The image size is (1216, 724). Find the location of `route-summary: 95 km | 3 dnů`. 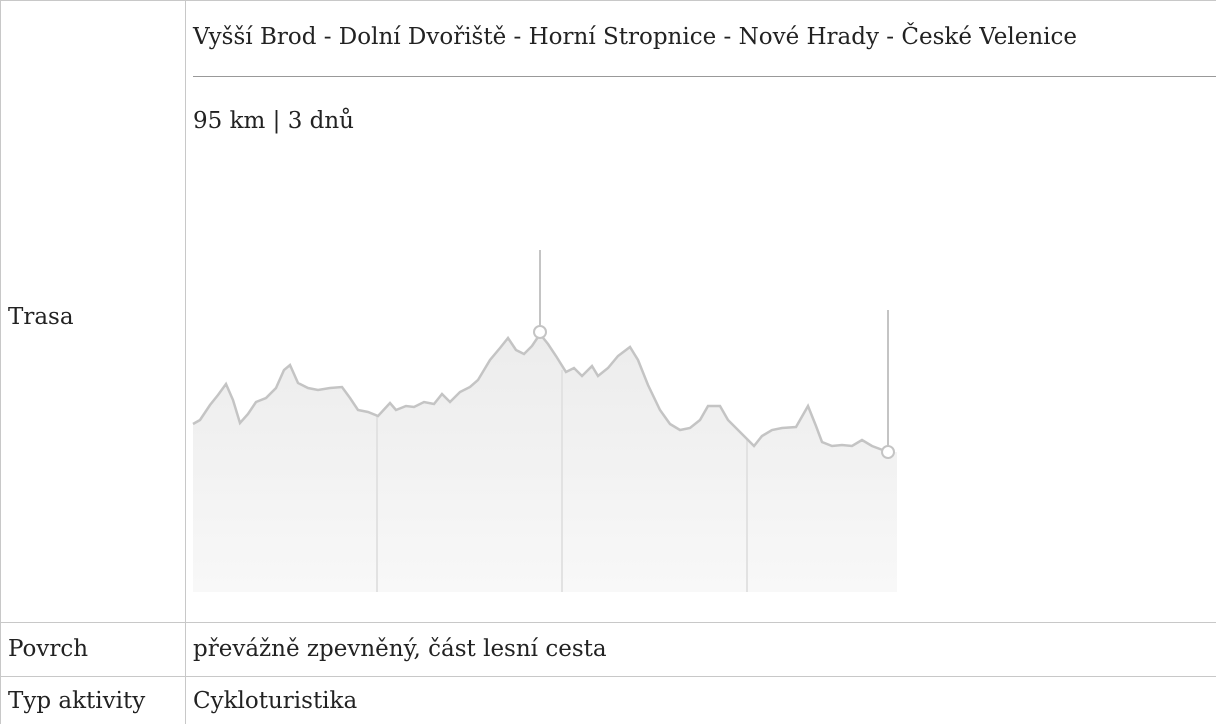

route-summary: 95 km | 3 dnů is located at coordinates (273, 121).